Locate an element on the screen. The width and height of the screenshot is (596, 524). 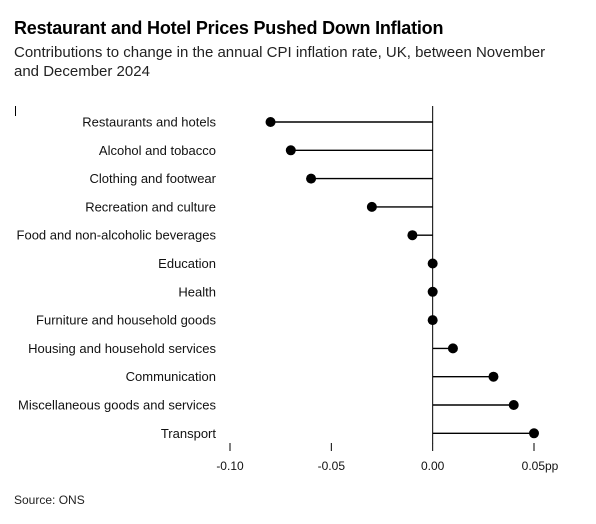
category-label: Restaurants and hotels is located at coordinates (149, 122).